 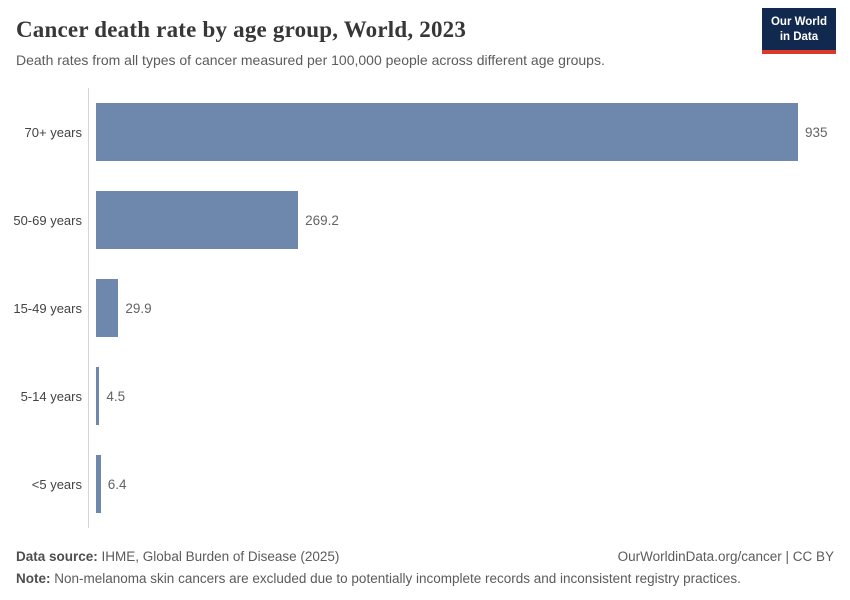 I want to click on category-label: 5-14 years, so click(x=51, y=396).